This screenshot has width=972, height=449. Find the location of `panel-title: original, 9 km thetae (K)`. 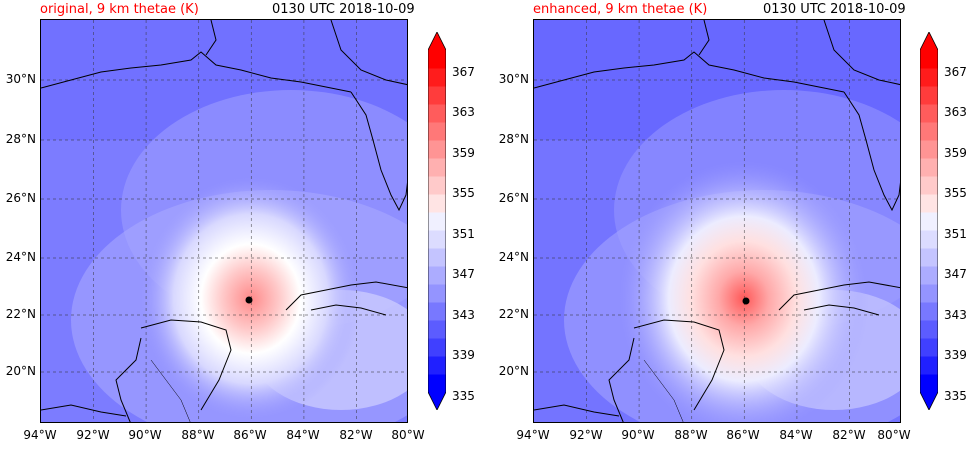

panel-title: original, 9 km thetae (K) is located at coordinates (119, 9).